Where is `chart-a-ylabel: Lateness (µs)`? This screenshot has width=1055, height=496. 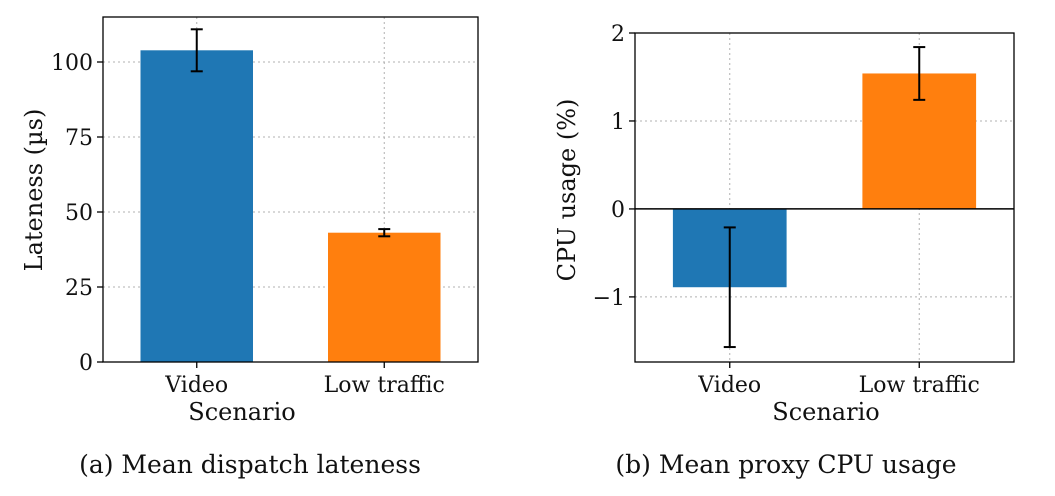
chart-a-ylabel: Lateness (µs) is located at coordinates (34, 190).